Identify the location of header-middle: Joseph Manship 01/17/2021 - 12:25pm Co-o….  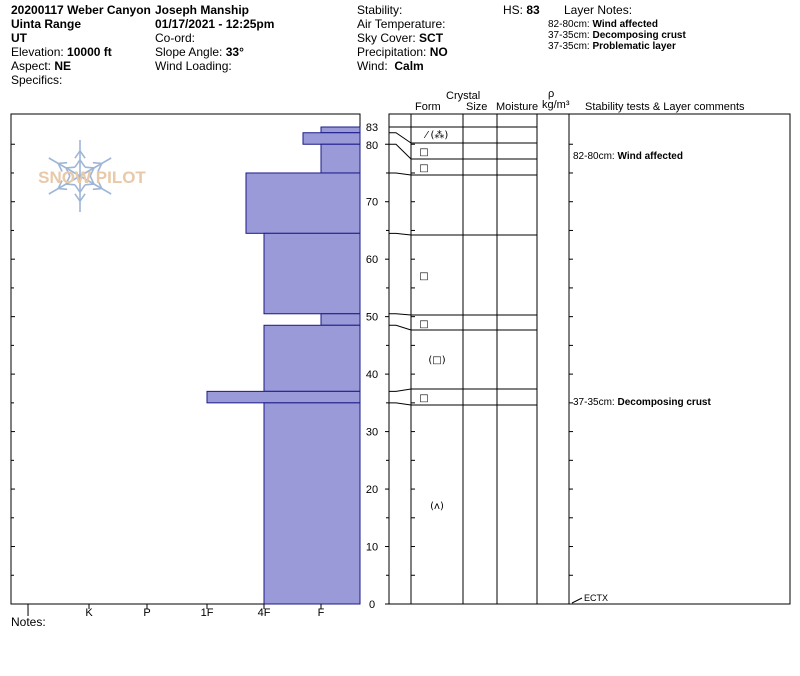
(214, 38).